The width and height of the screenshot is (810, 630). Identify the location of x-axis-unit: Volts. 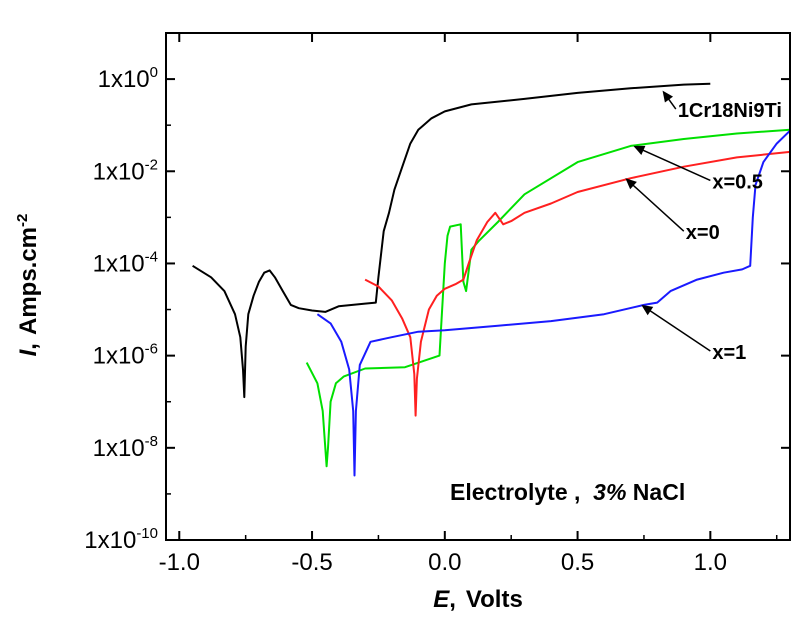
(494, 599).